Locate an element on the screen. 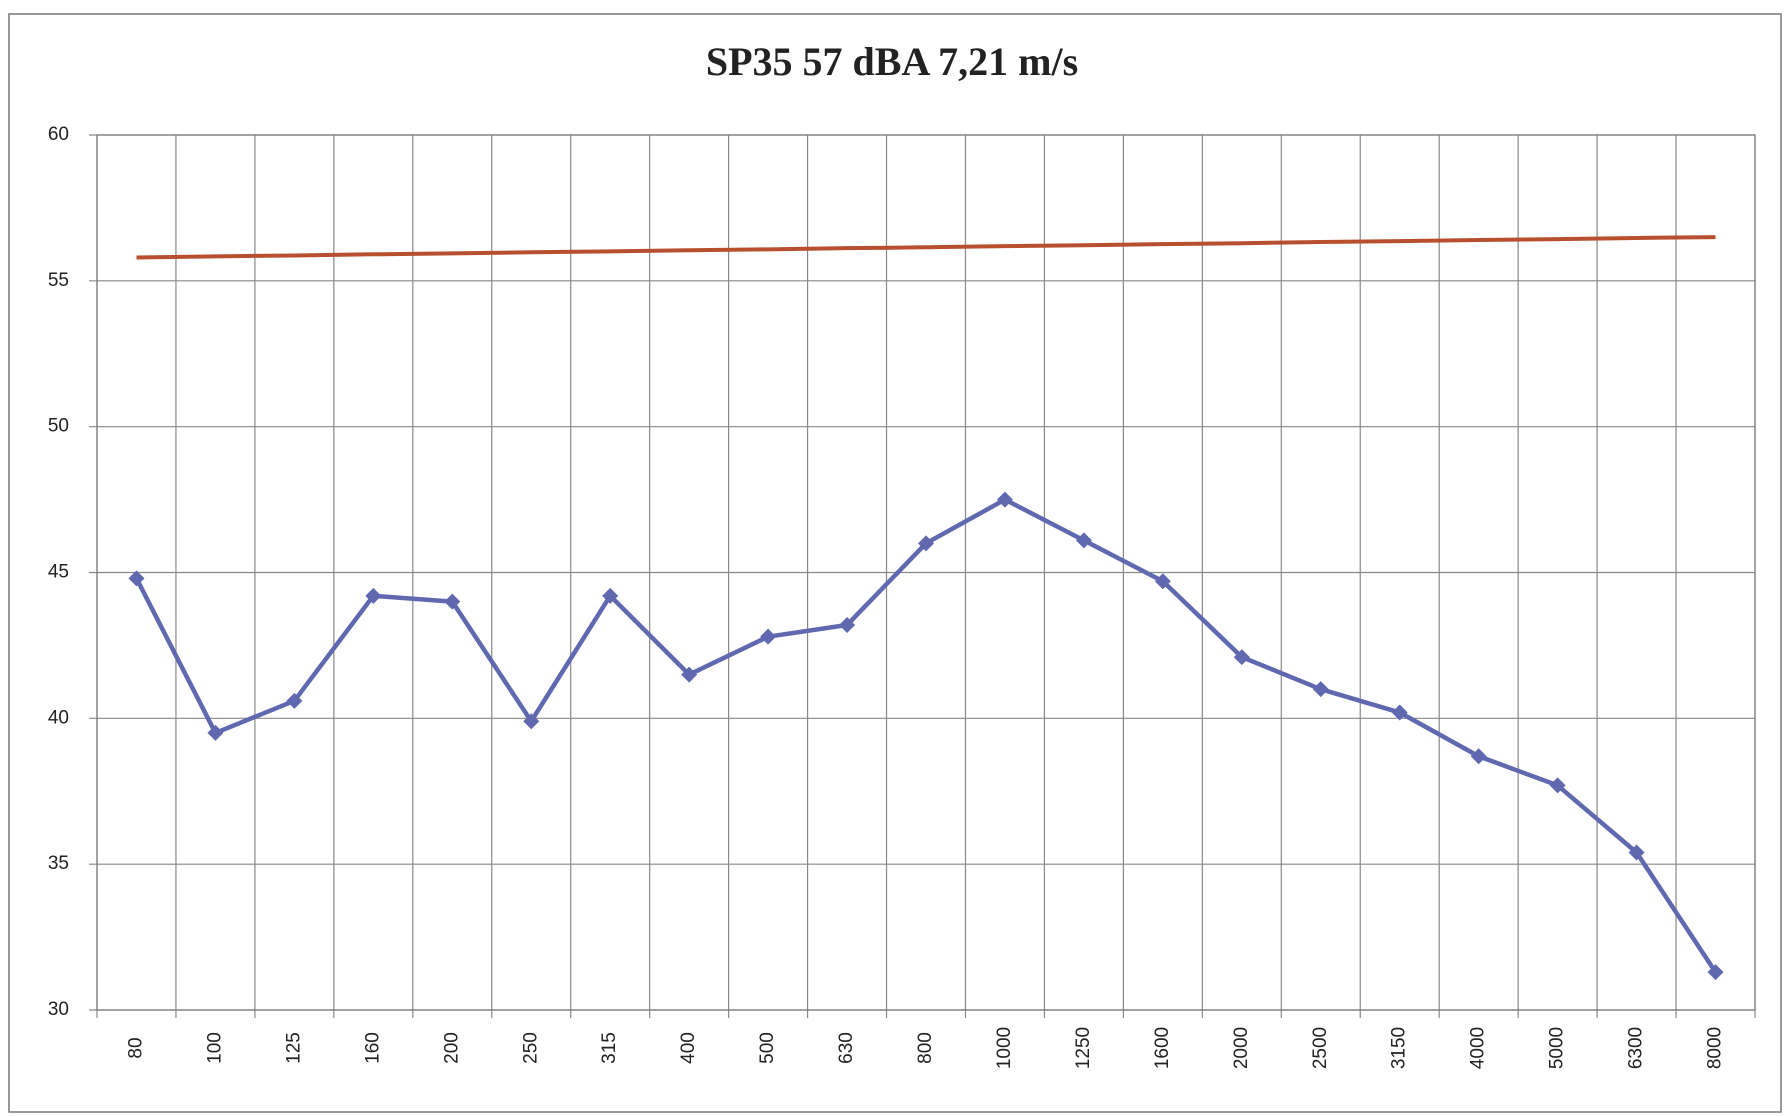  x-tick-label: 160 is located at coordinates (372, 1048).